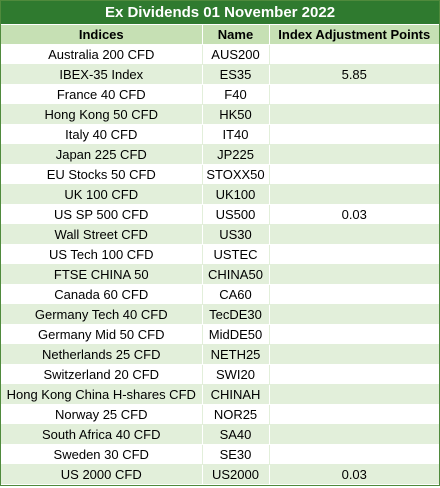 This screenshot has height=488, width=440. I want to click on index-cell: US SP 500 CFD, so click(102, 214).